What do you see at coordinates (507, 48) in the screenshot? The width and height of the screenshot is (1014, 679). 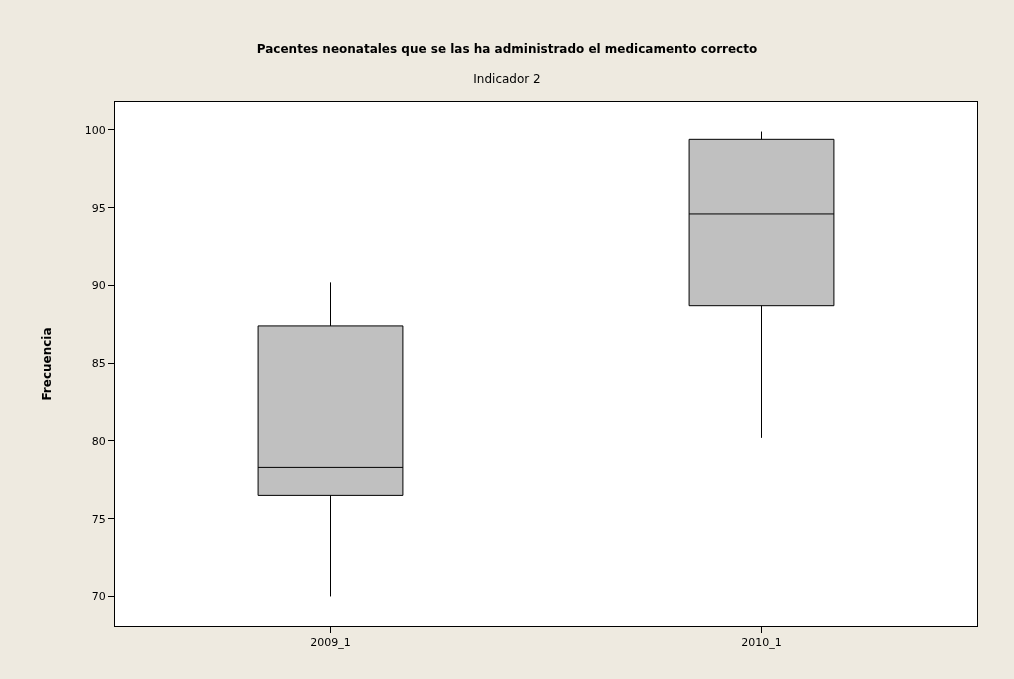 I see `chart-title: Pacentes neonatales que se las ha administrado el medicamento correcto` at bounding box center [507, 48].